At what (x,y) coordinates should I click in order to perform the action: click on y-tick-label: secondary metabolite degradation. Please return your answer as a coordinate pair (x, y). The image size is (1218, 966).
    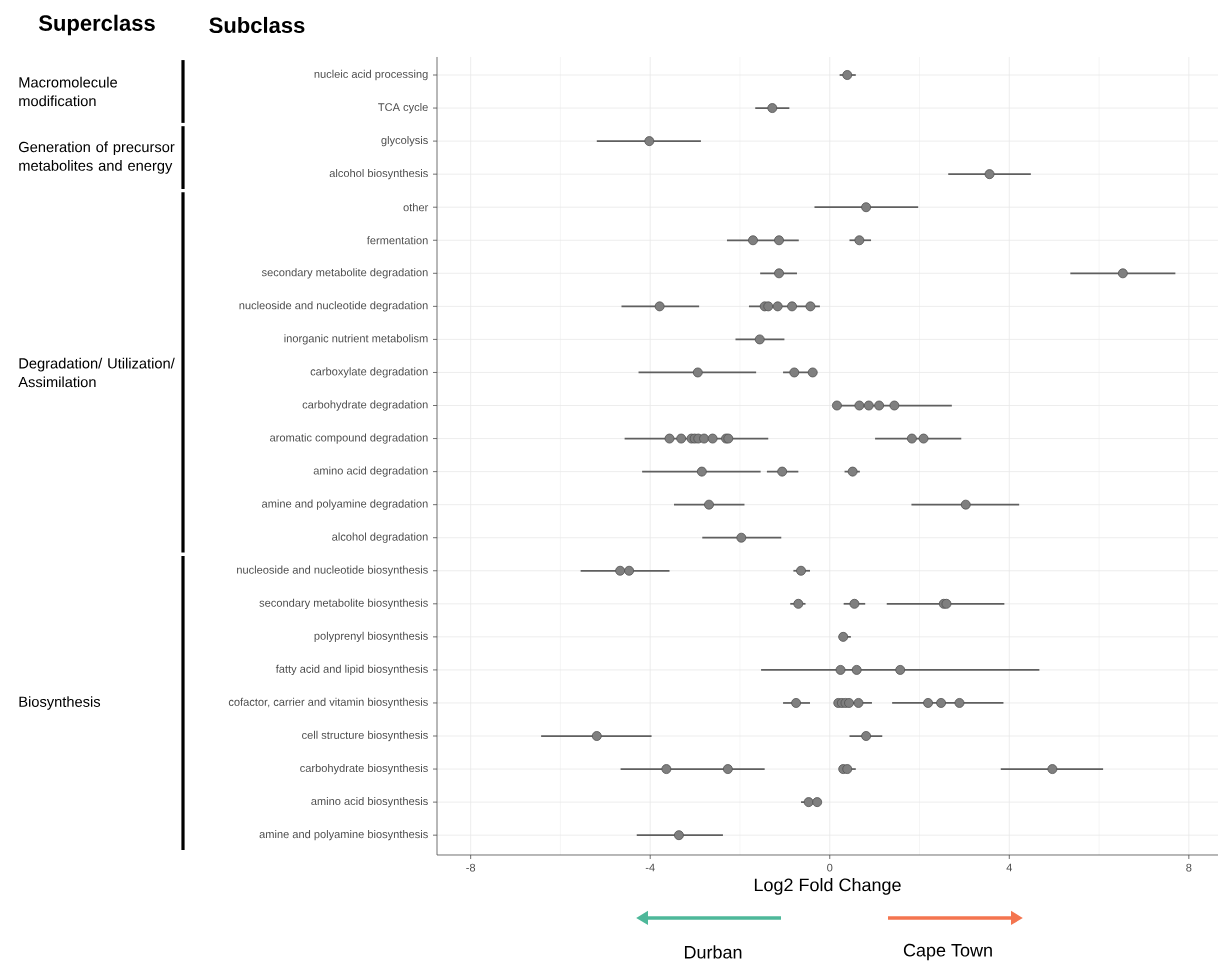
    Looking at the image, I should click on (344, 273).